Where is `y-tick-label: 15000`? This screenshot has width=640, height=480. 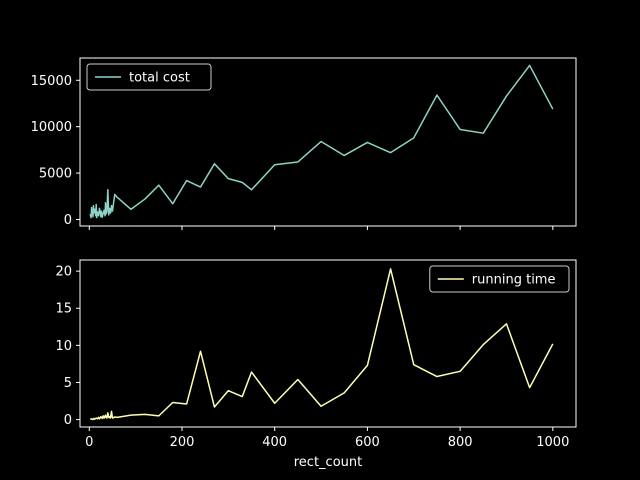
y-tick-label: 15000 is located at coordinates (51, 81).